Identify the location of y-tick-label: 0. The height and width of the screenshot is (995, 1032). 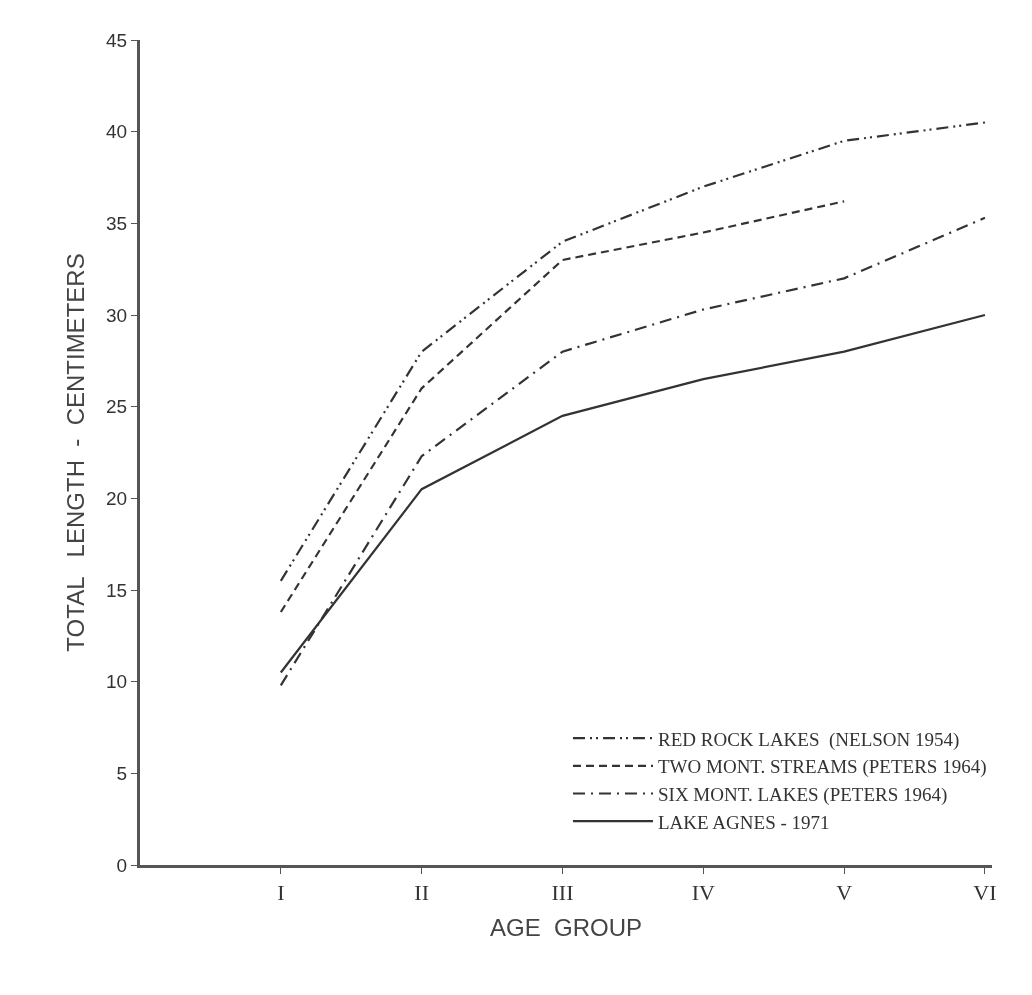
(122, 865).